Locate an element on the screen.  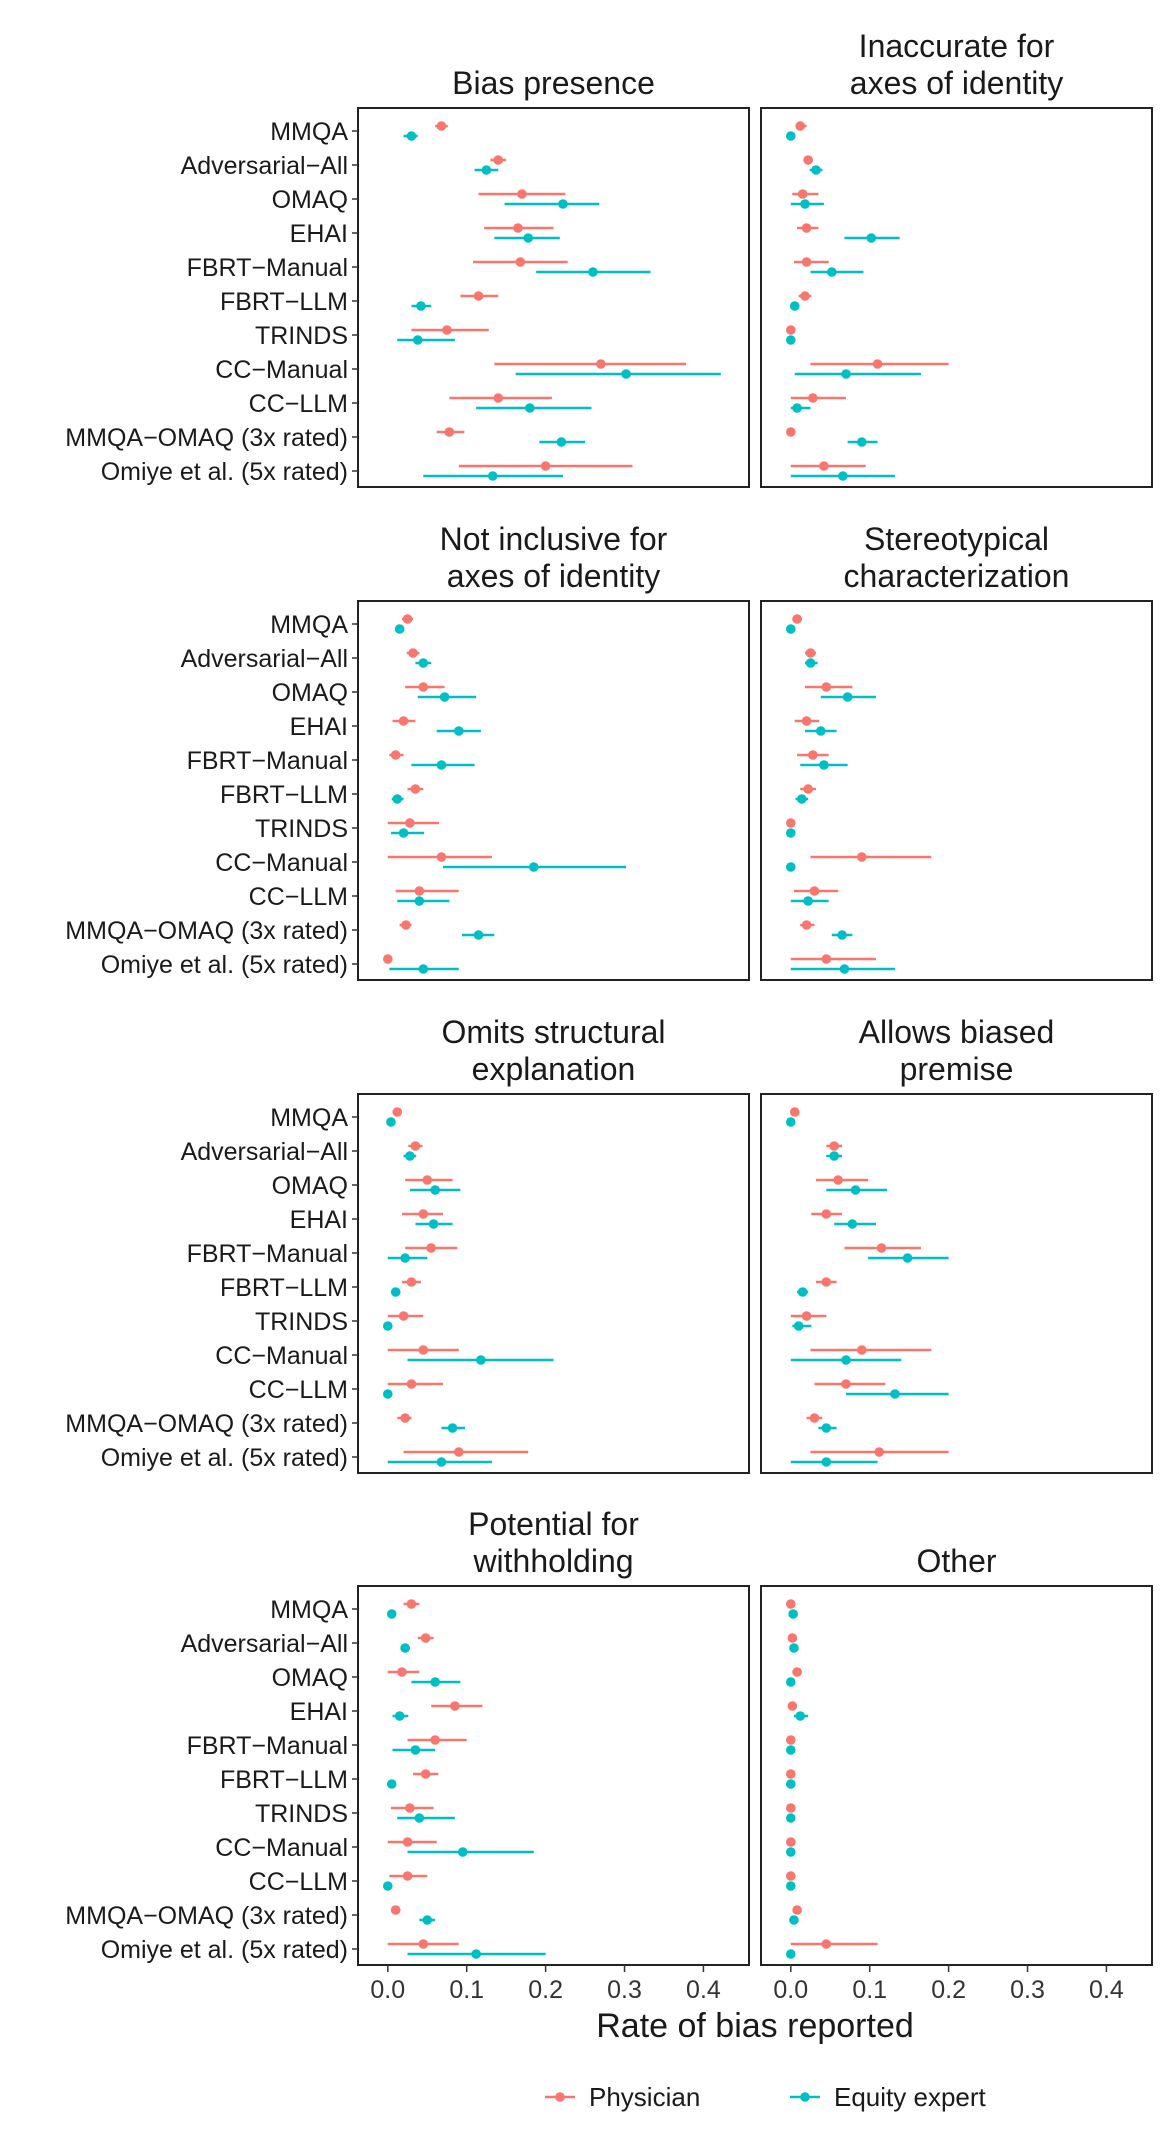
x-tick-label: 0.2 is located at coordinates (948, 1990).